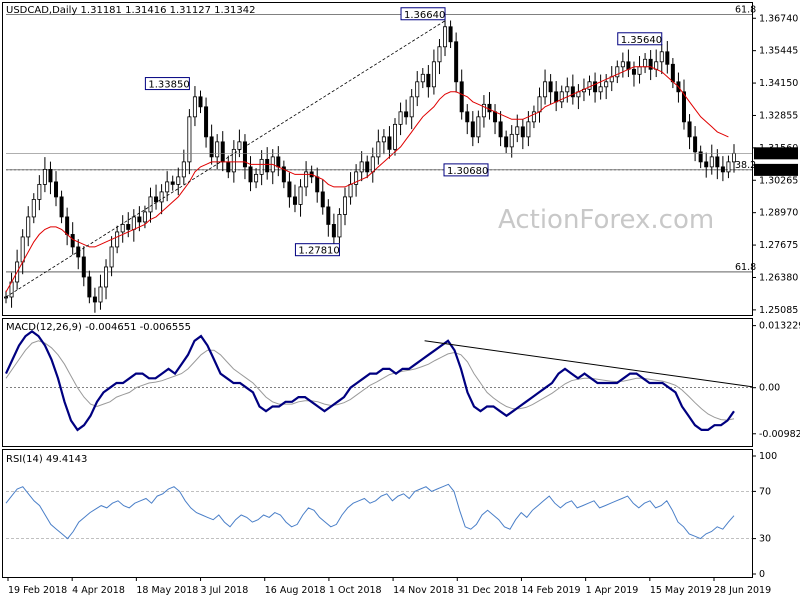 The width and height of the screenshot is (800, 600). What do you see at coordinates (745, 165) in the screenshot?
I see `fib-level-label: 38.2` at bounding box center [745, 165].